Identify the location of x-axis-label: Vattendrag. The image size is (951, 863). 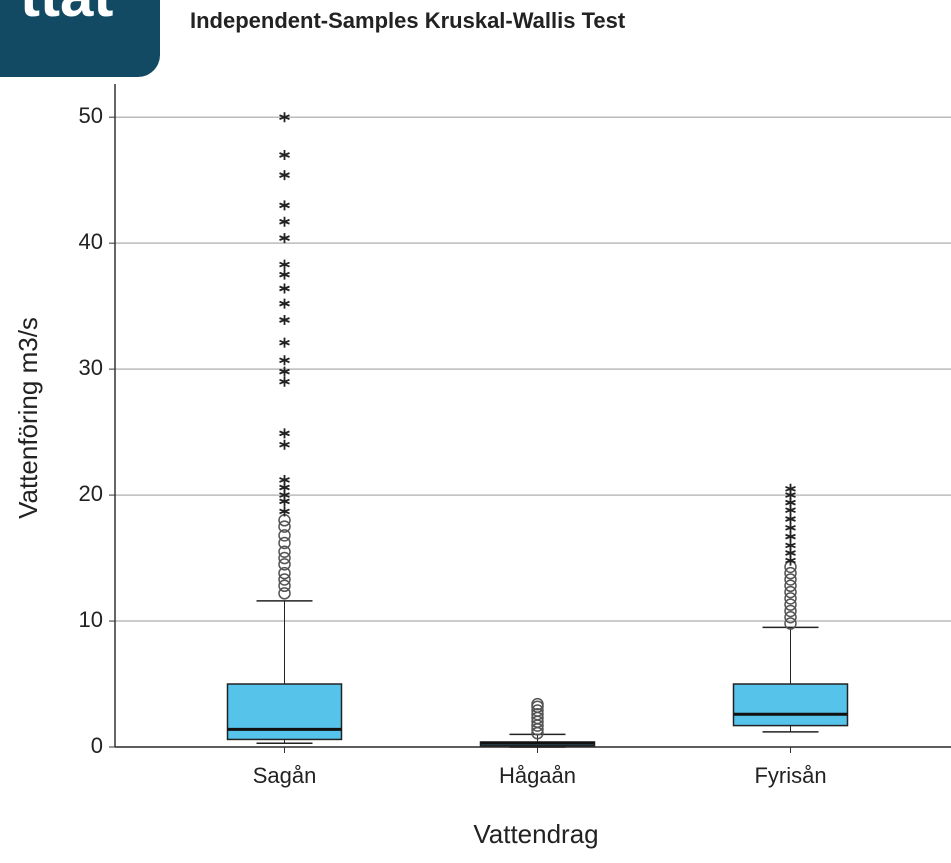
(535, 834).